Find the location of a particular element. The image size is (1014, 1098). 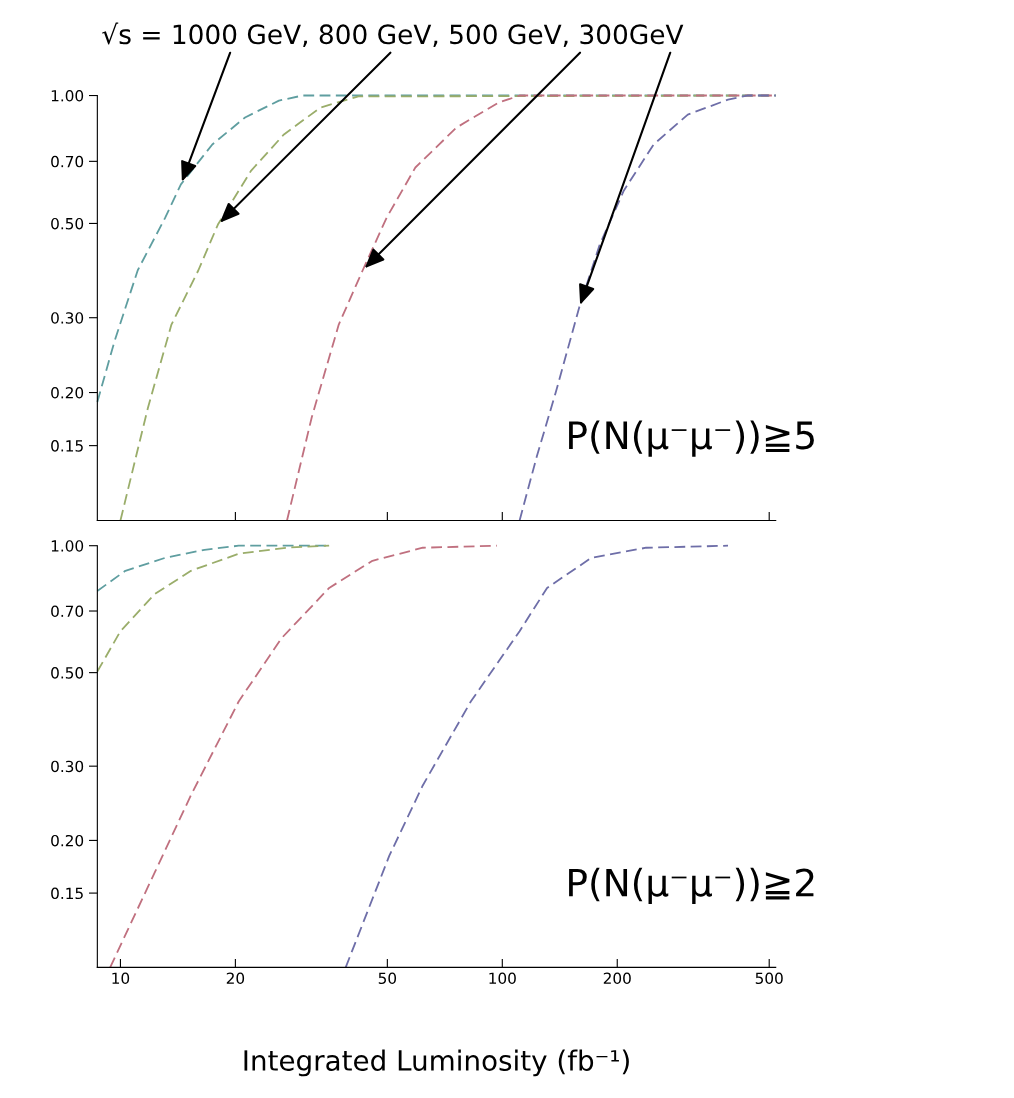

x-tick-label: 20 is located at coordinates (235, 978).